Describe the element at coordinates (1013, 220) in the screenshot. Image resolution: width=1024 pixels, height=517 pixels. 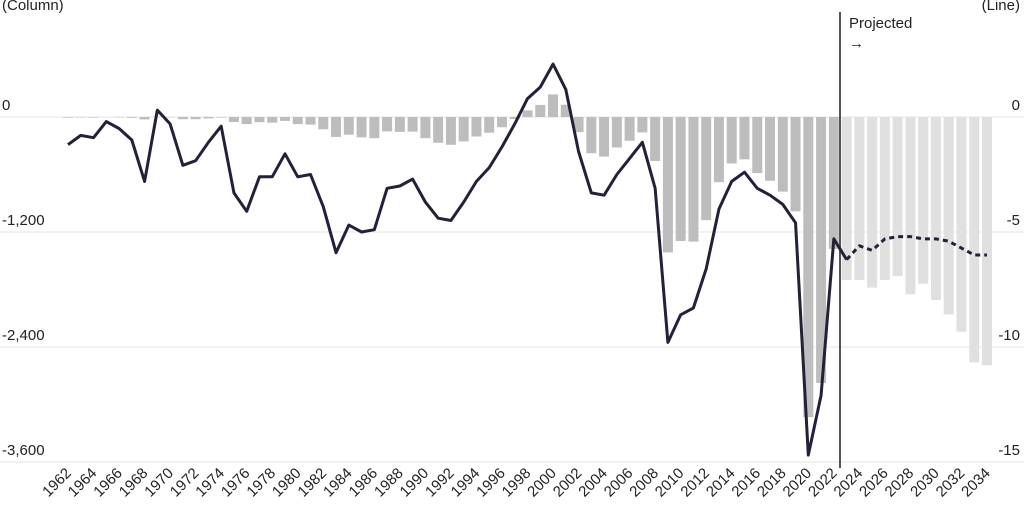
I see `y2-tick-label: -5` at that location.